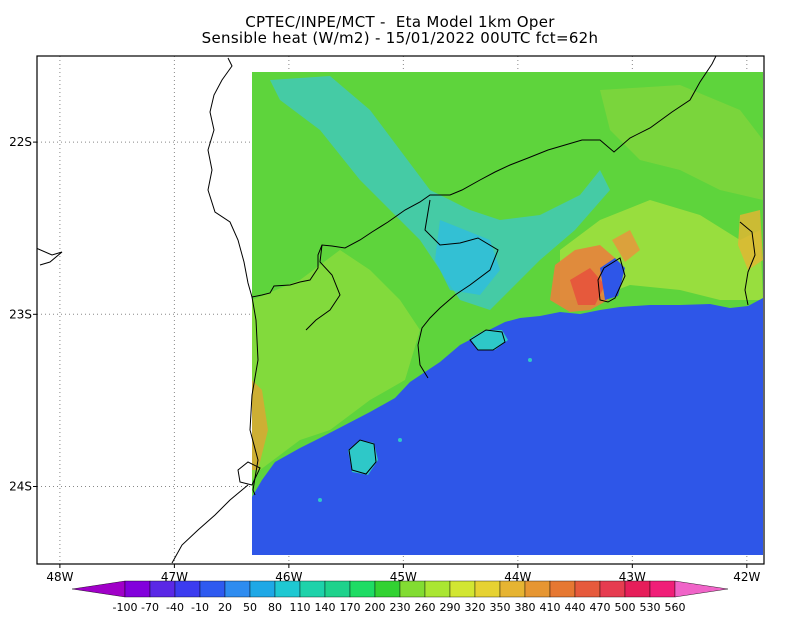 Image resolution: width=800 pixels, height=618 pixels. I want to click on colorbar-label: 200, so click(375, 607).